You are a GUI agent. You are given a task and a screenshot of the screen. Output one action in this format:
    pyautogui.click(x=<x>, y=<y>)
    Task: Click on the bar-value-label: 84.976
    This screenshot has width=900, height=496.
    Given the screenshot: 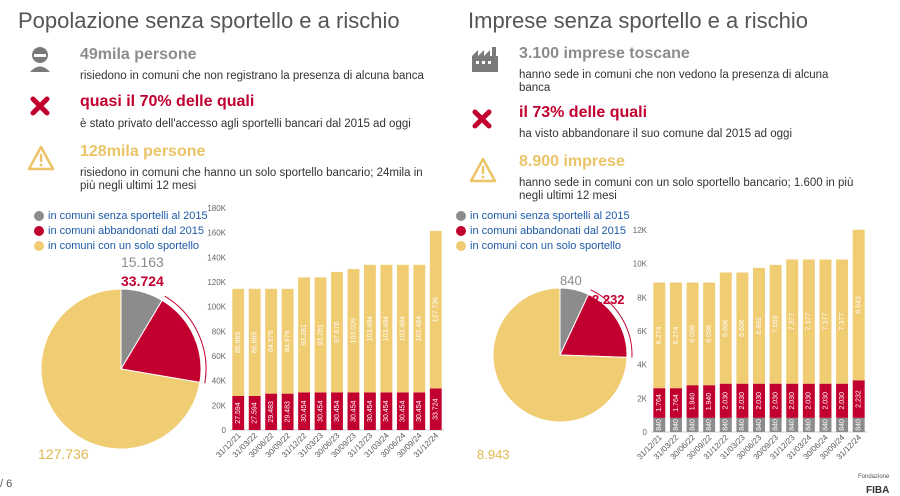 What is the action you would take?
    pyautogui.click(x=287, y=341)
    